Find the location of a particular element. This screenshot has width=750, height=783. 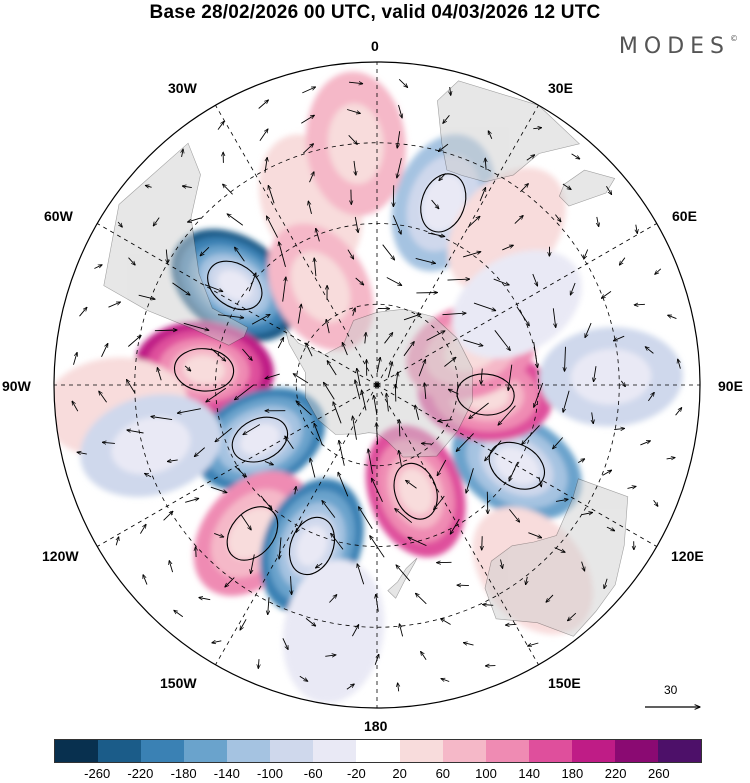

lon-label-180: 180 is located at coordinates (376, 726).